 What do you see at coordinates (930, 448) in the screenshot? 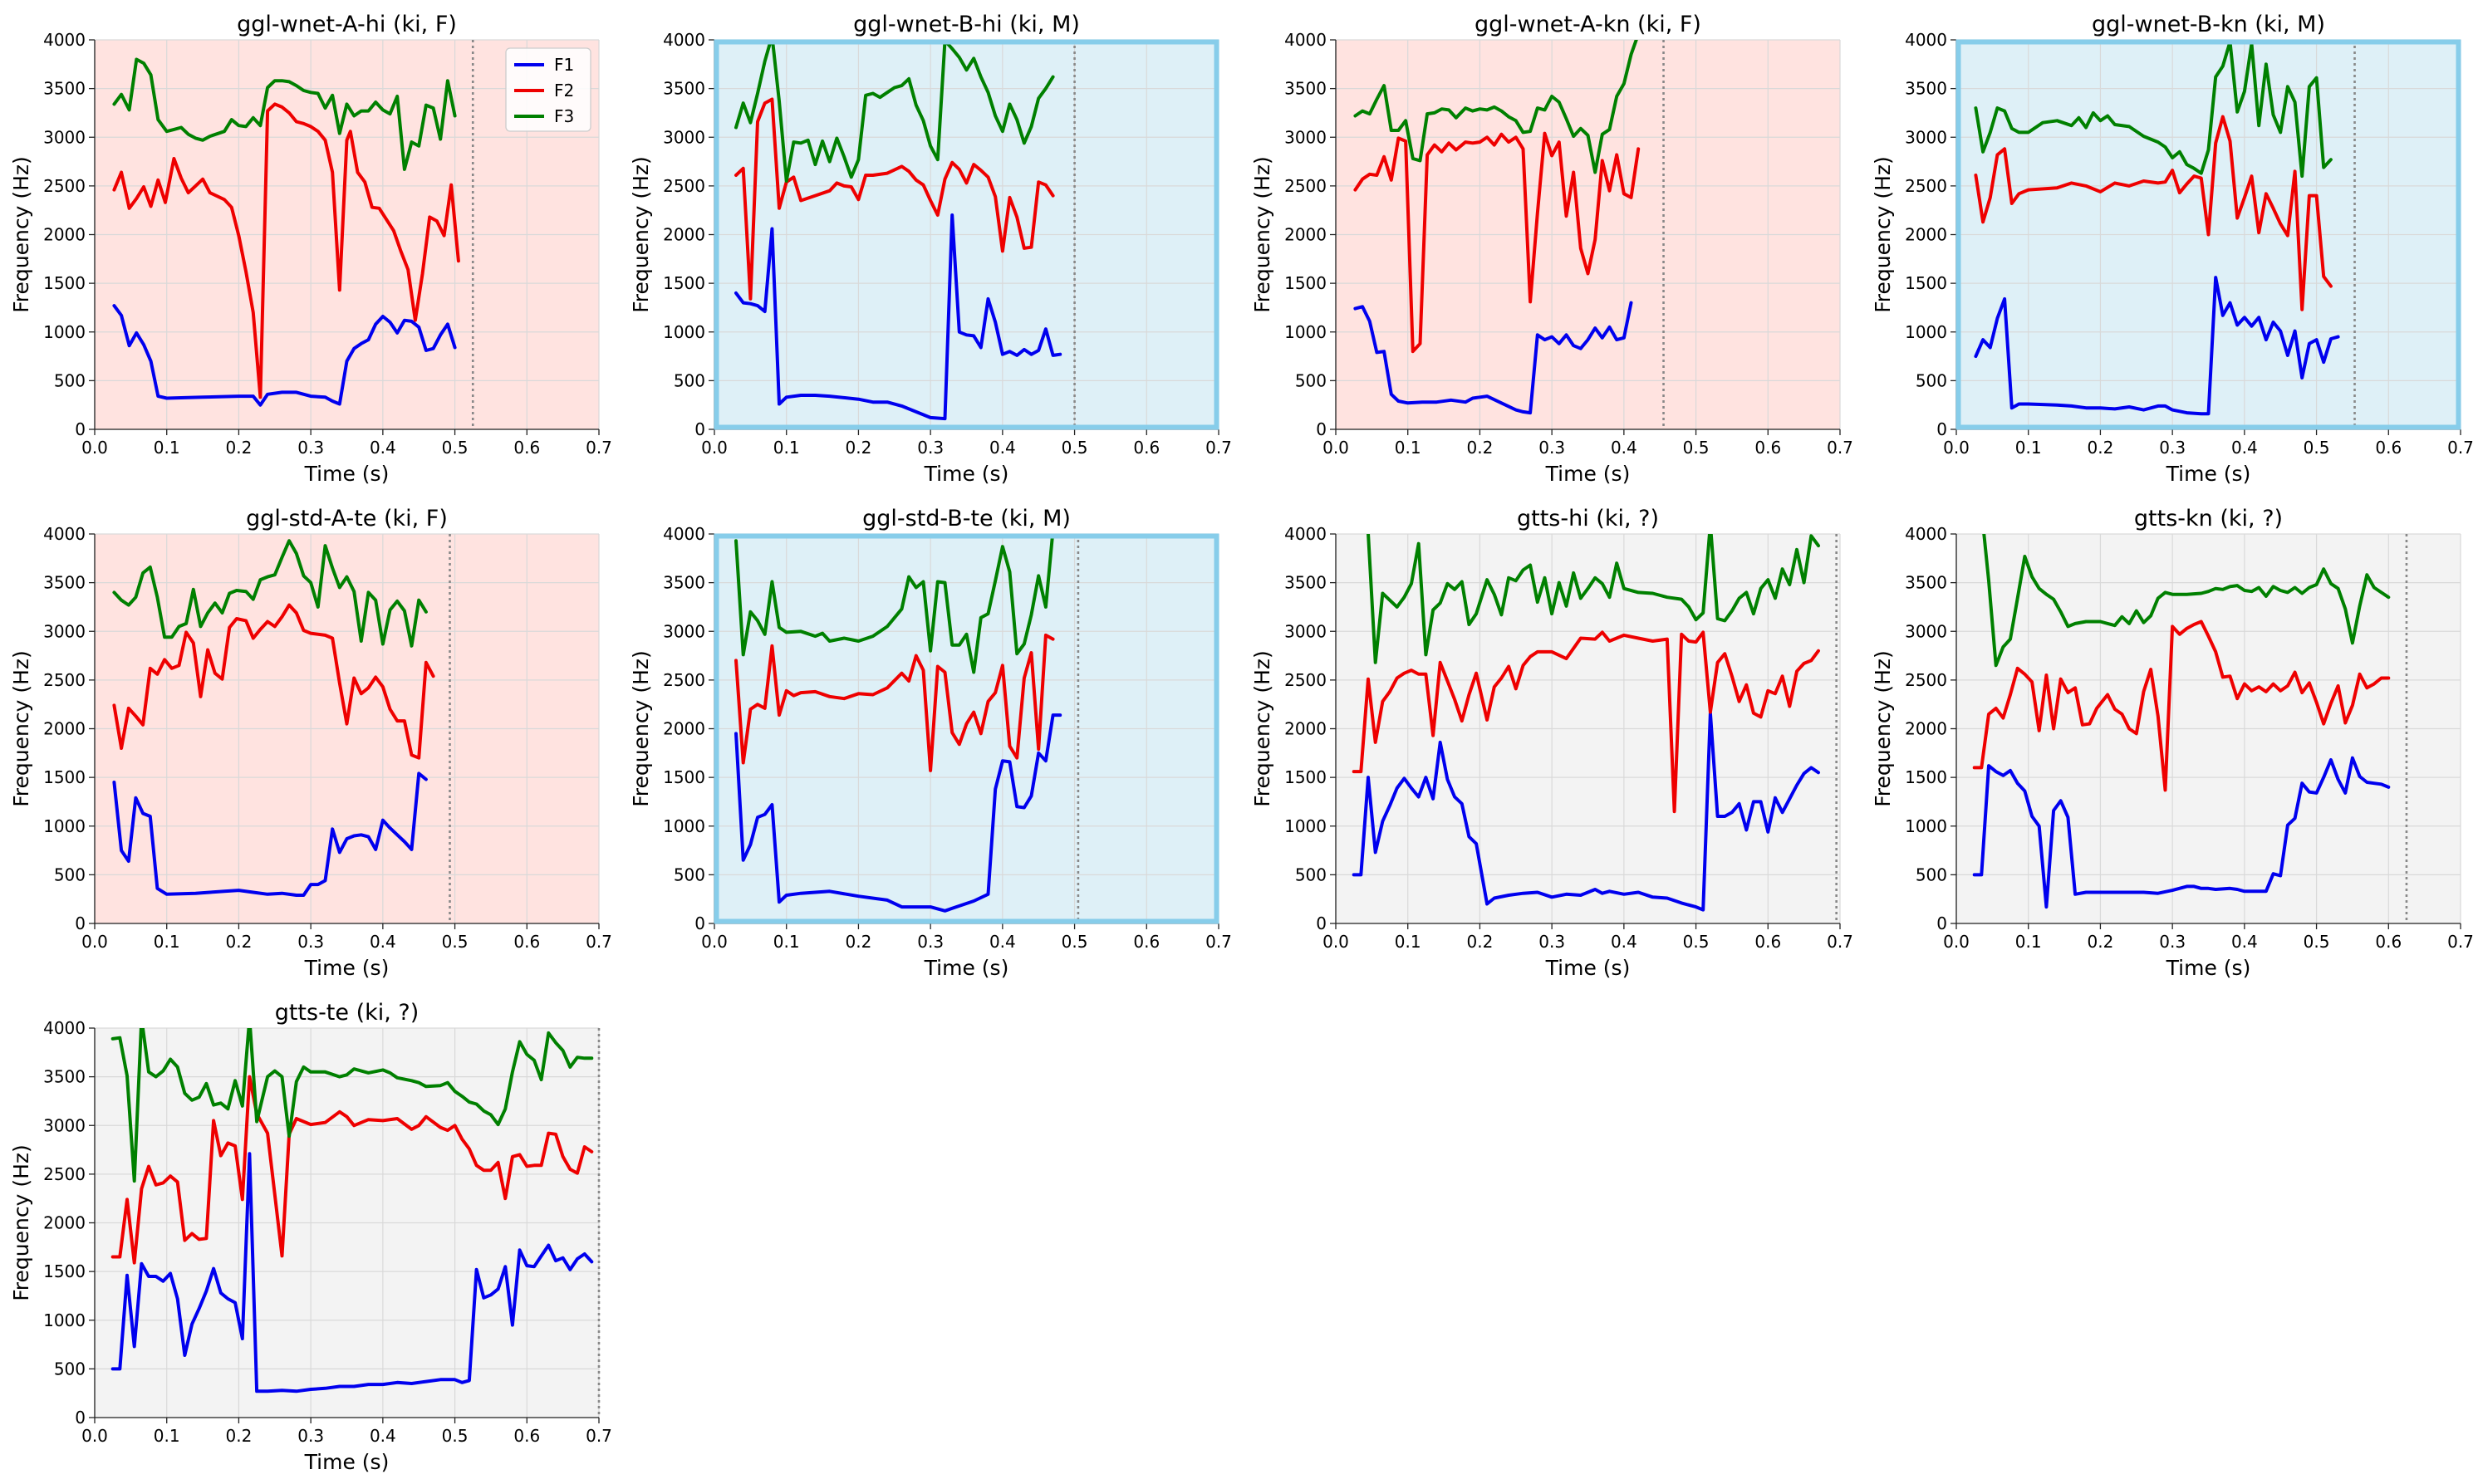
I see `chart-2-x-tick-label: 0.3` at bounding box center [930, 448].